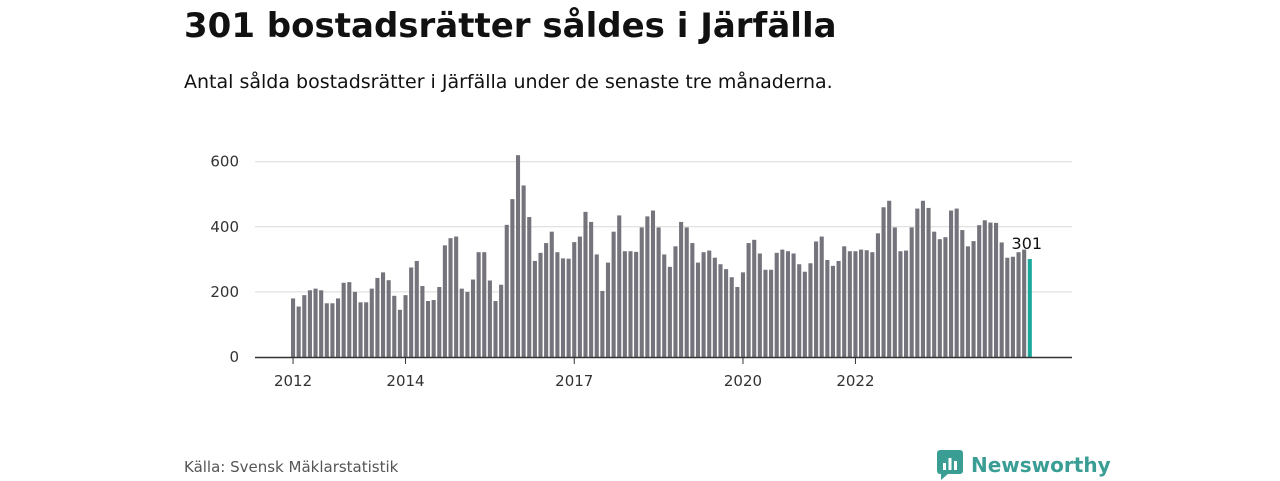 Image resolution: width=1280 pixels, height=481 pixels. Describe the element at coordinates (224, 227) in the screenshot. I see `y-tick-label: 400` at that location.